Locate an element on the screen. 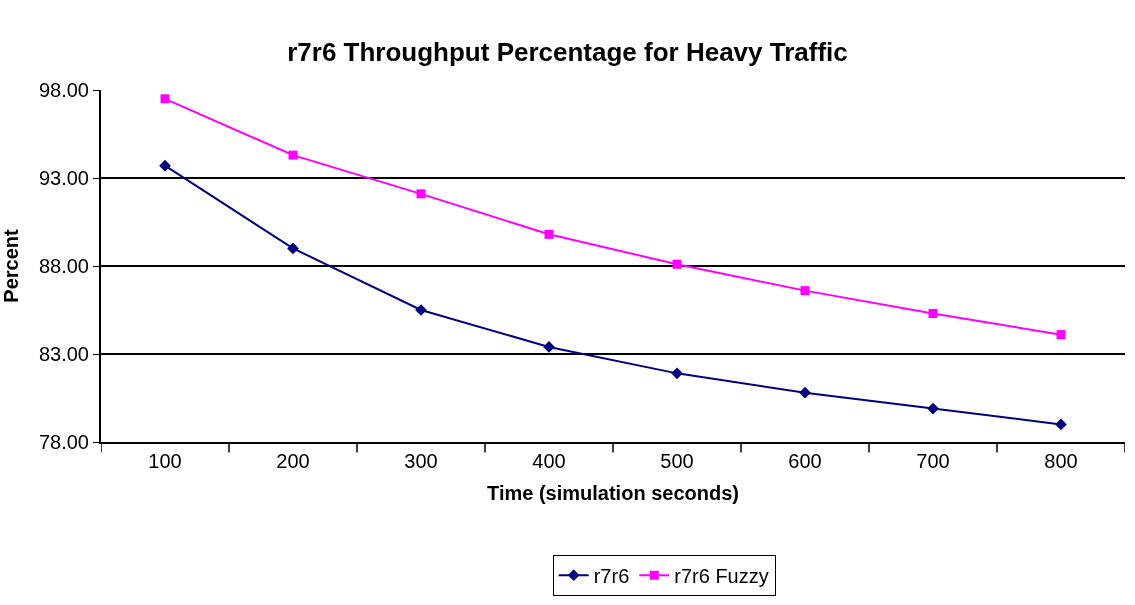 The height and width of the screenshot is (605, 1135). x-tick-label: 600 is located at coordinates (805, 461).